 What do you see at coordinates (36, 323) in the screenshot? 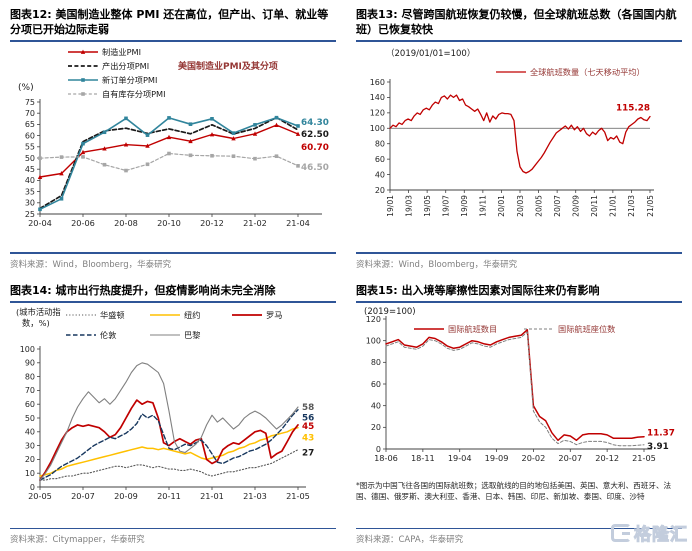
I see `svg-text: 数，%)` at bounding box center [36, 323].